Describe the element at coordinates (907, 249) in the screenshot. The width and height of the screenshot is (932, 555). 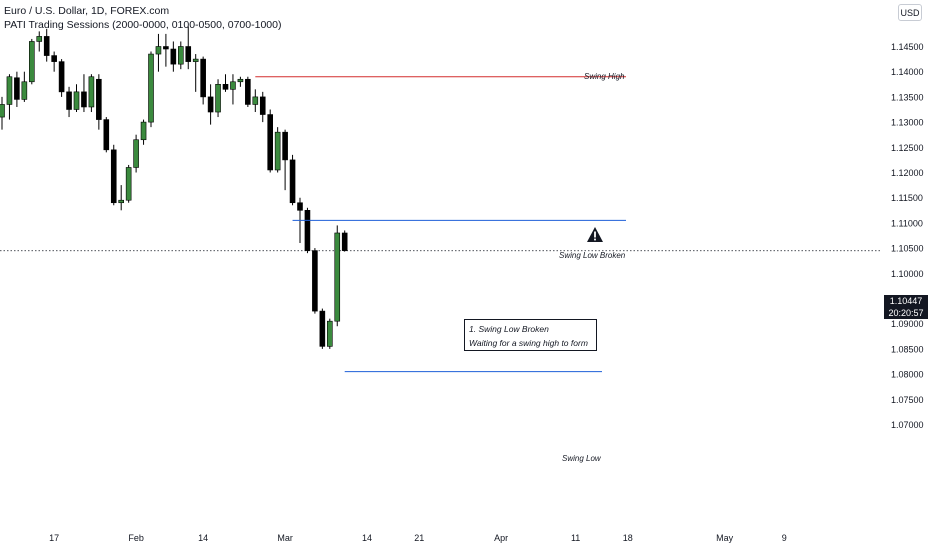
I see `y-tick-label: 1.10500` at that location.